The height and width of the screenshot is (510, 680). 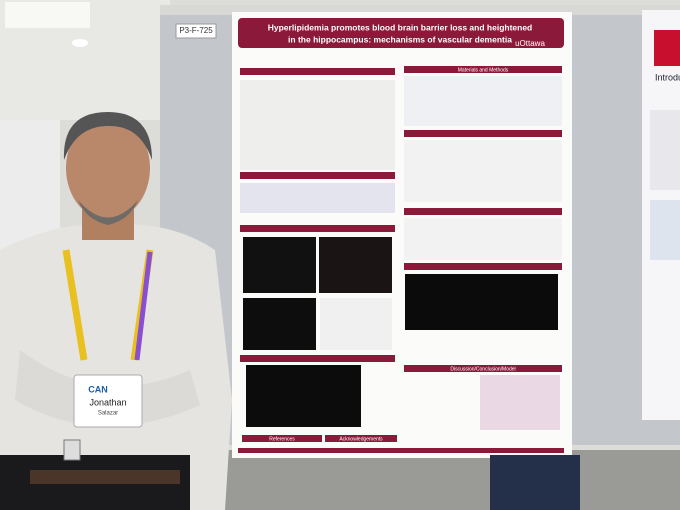 What do you see at coordinates (108, 212) in the screenshot?
I see `beard` at bounding box center [108, 212].